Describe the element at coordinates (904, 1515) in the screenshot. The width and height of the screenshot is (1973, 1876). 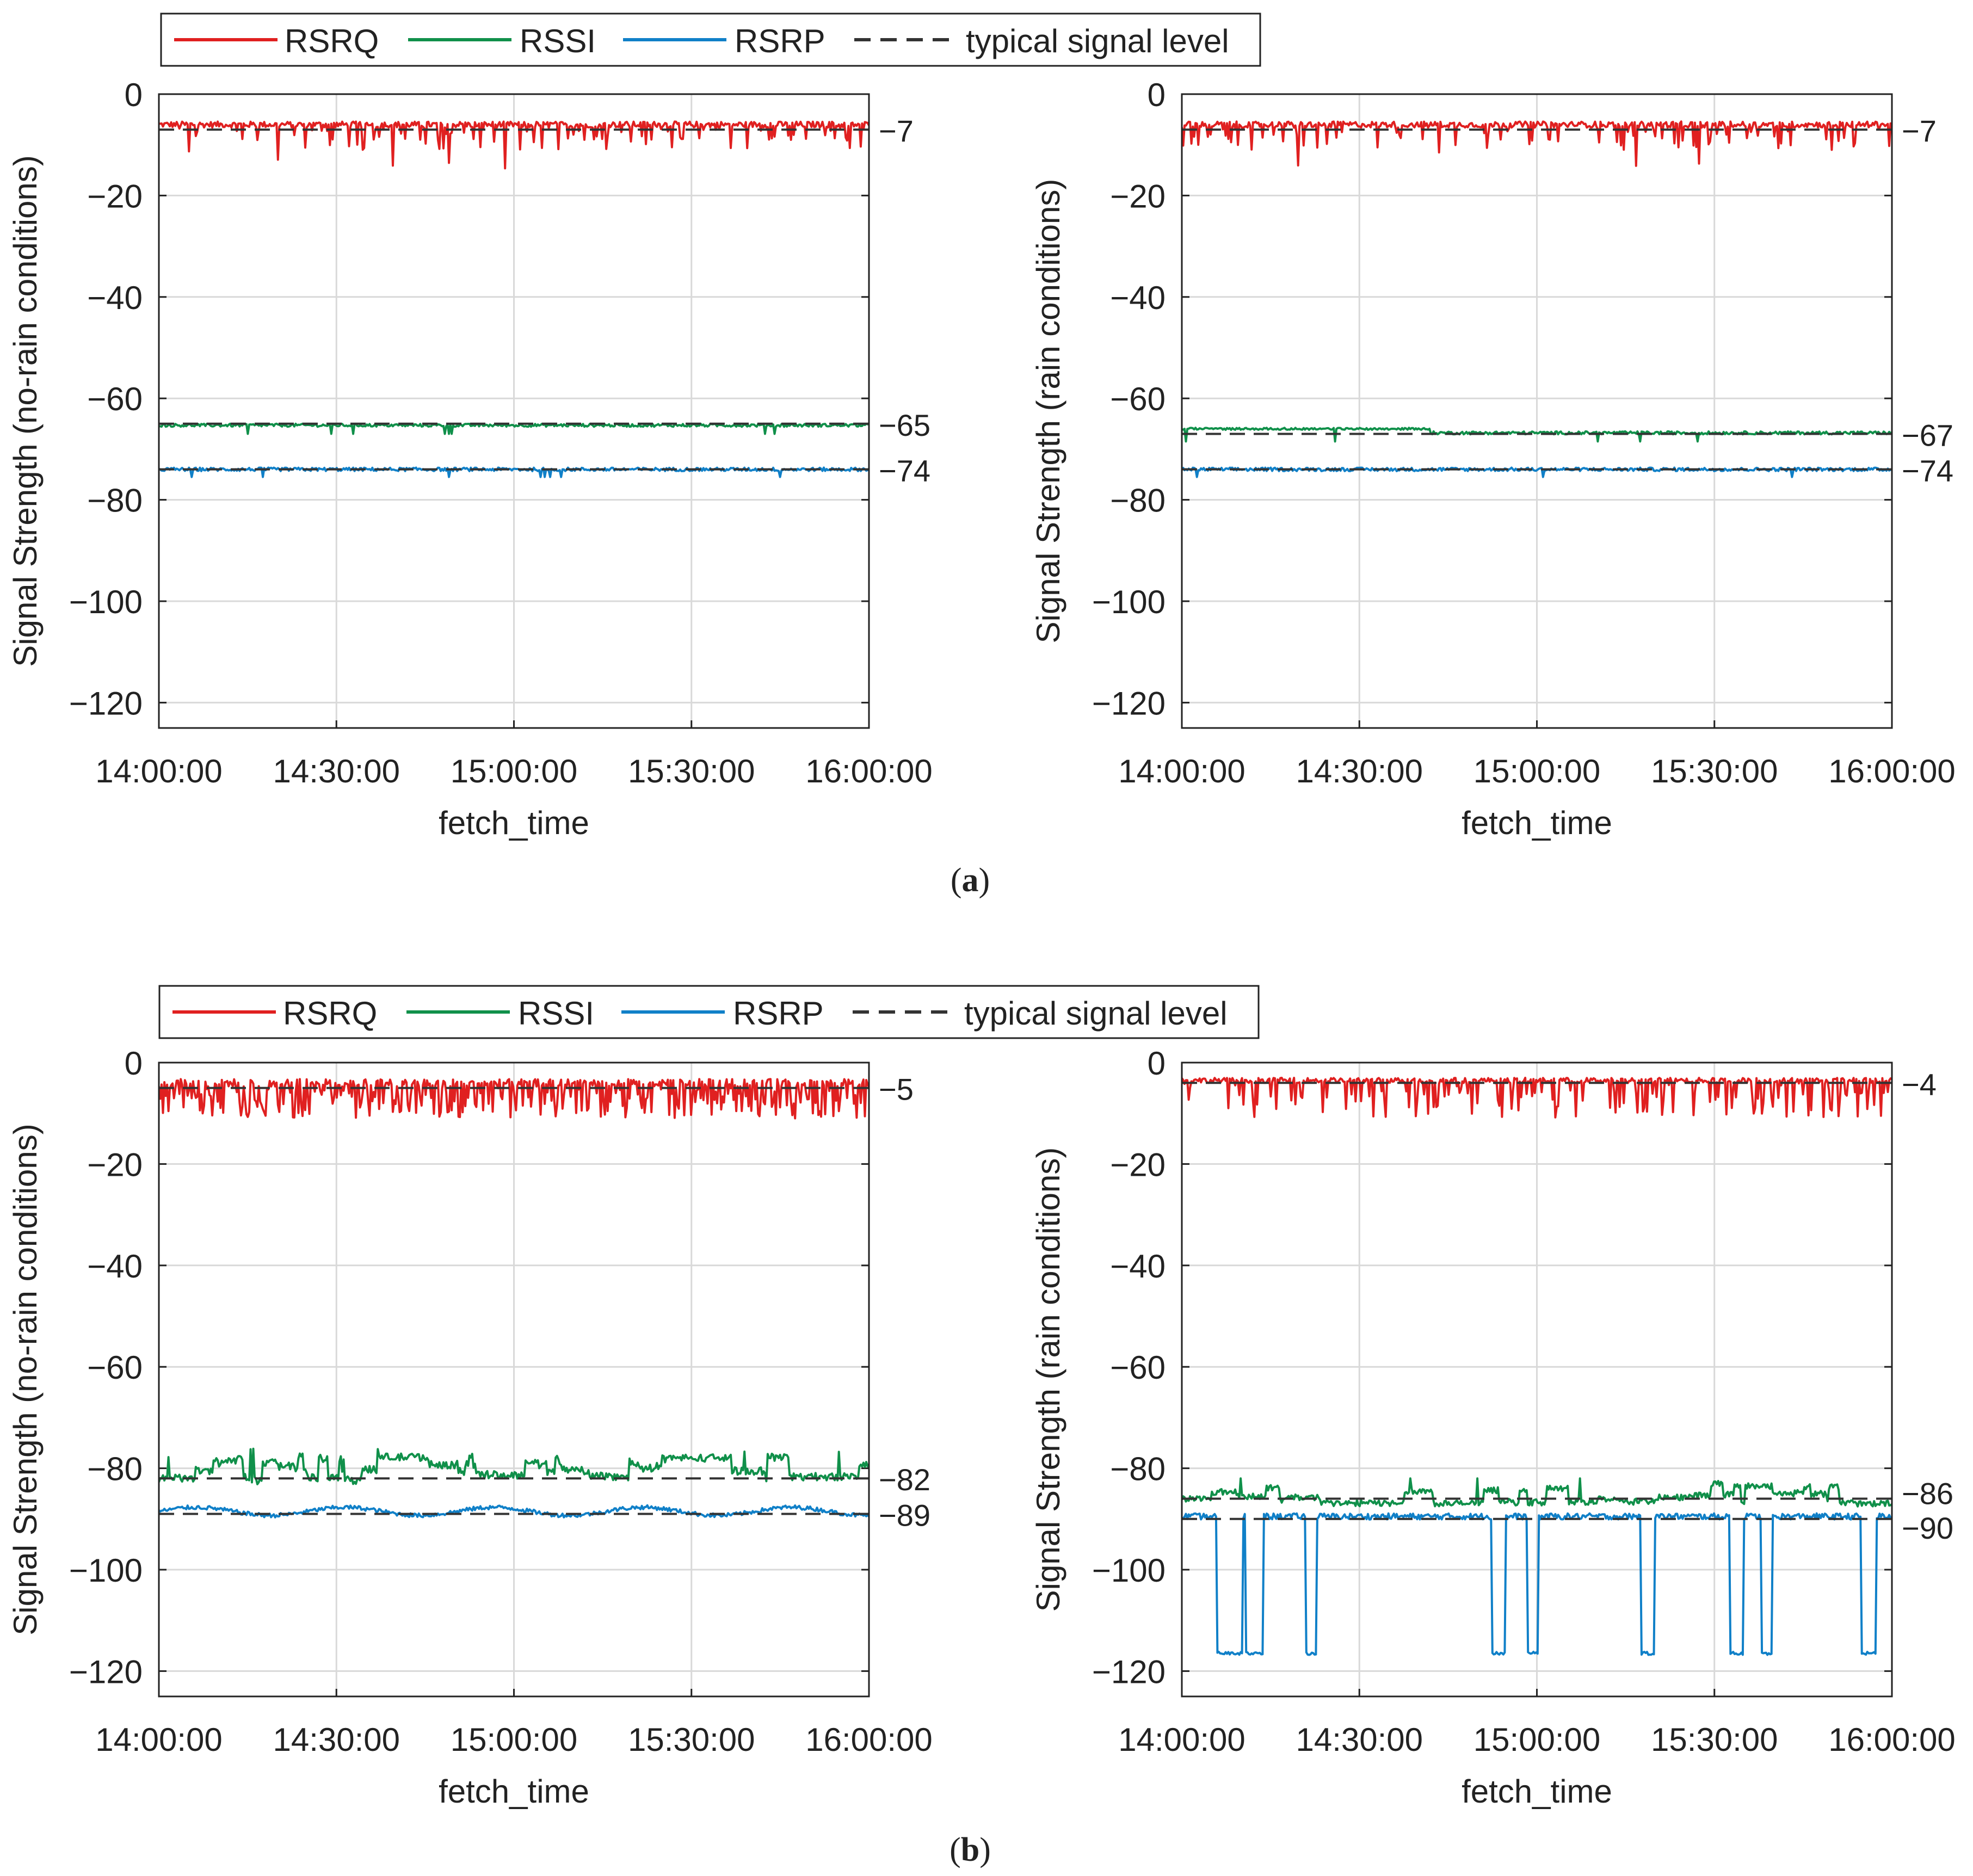
I see `typical-level-label: −89` at that location.